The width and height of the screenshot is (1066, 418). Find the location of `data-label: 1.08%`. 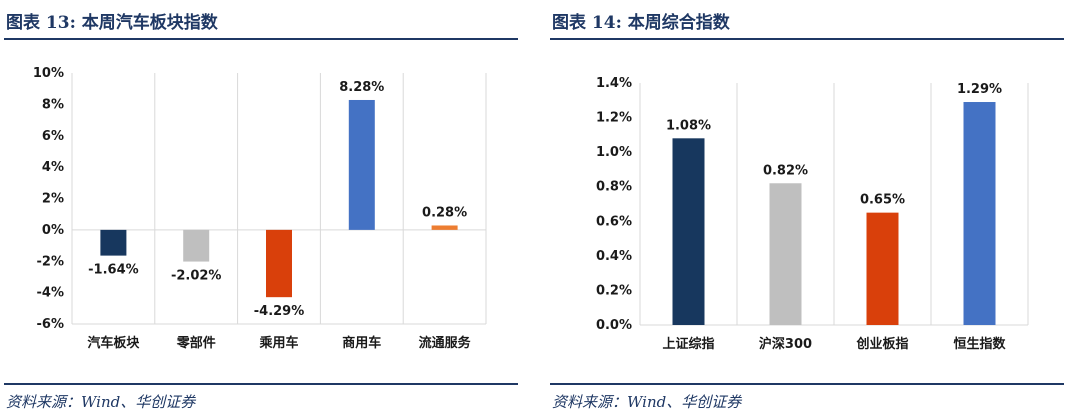

data-label: 1.08% is located at coordinates (688, 125).